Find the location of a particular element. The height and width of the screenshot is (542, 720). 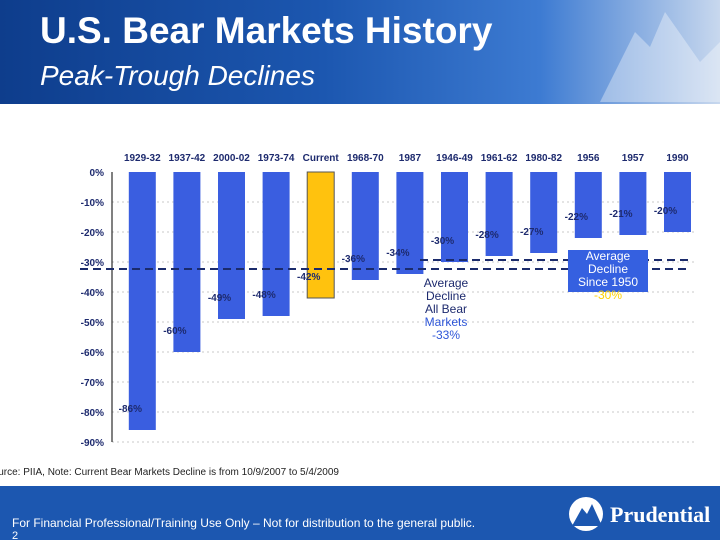

y-tick-label: -20% is located at coordinates (92, 233).